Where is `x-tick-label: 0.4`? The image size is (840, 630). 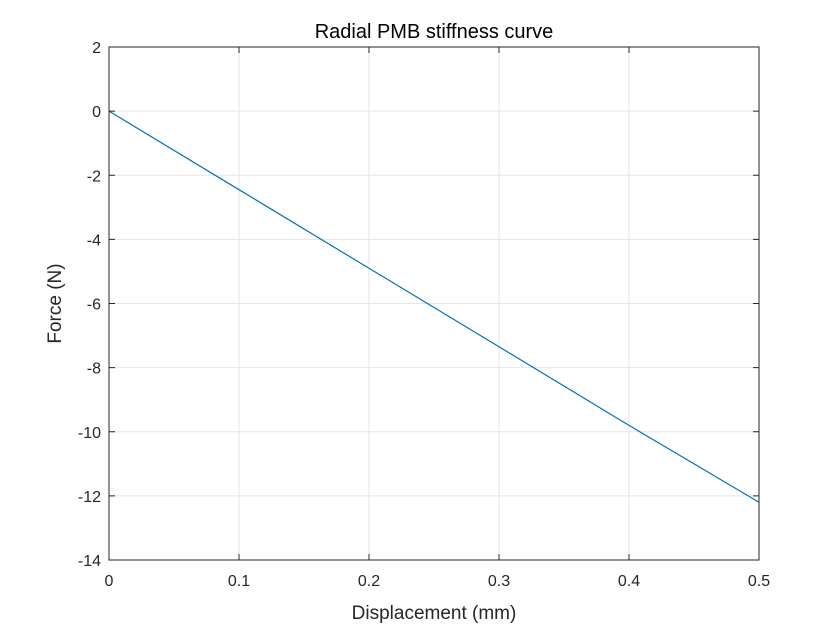 x-tick-label: 0.4 is located at coordinates (629, 581).